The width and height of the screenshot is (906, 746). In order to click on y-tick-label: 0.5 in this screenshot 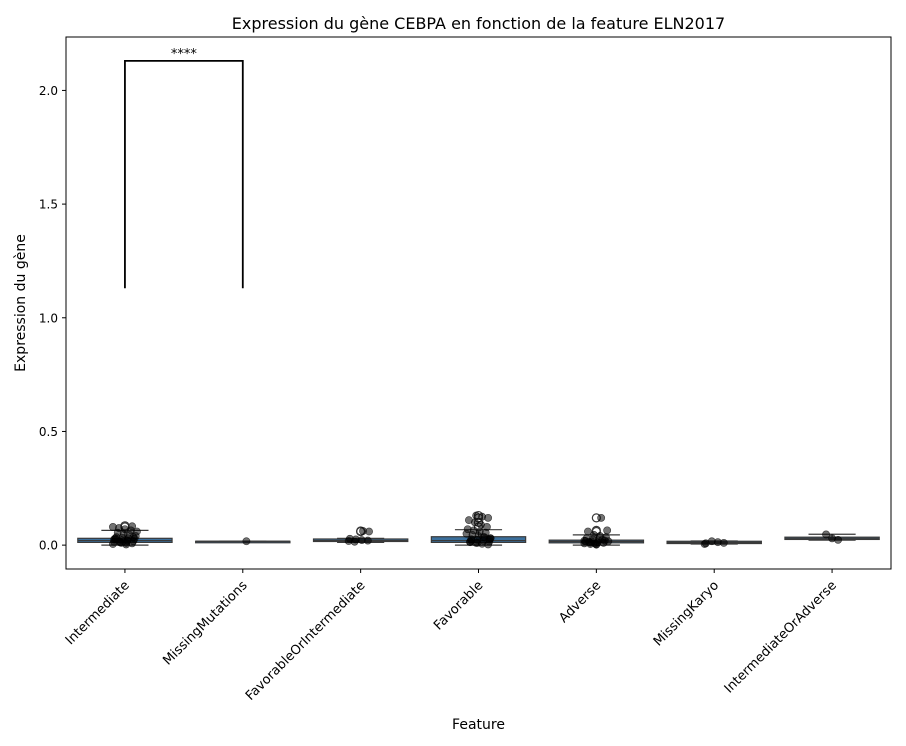, I will do `click(48, 432)`.